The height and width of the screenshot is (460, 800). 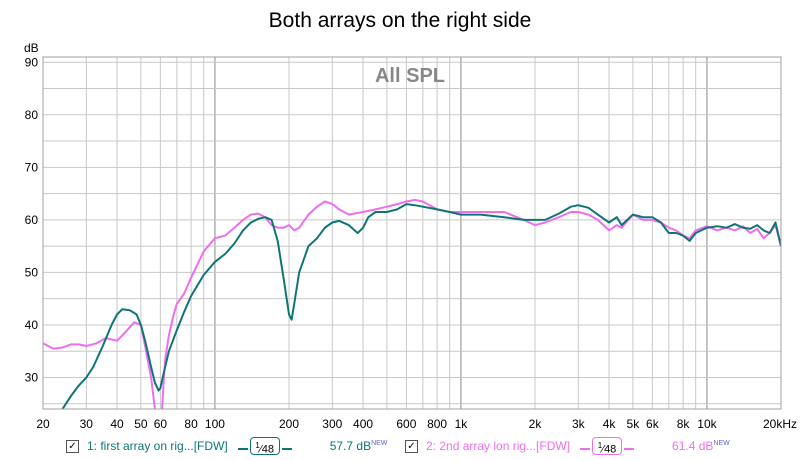 I want to click on level-value: 61.4 dBNEW, so click(x=701, y=446).